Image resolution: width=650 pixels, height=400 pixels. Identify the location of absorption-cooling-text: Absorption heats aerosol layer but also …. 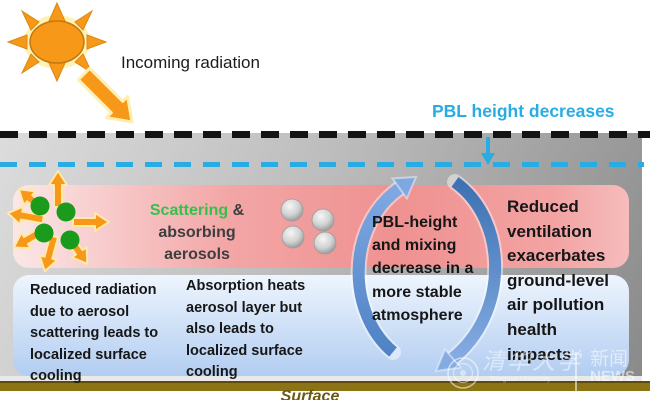
(246, 329).